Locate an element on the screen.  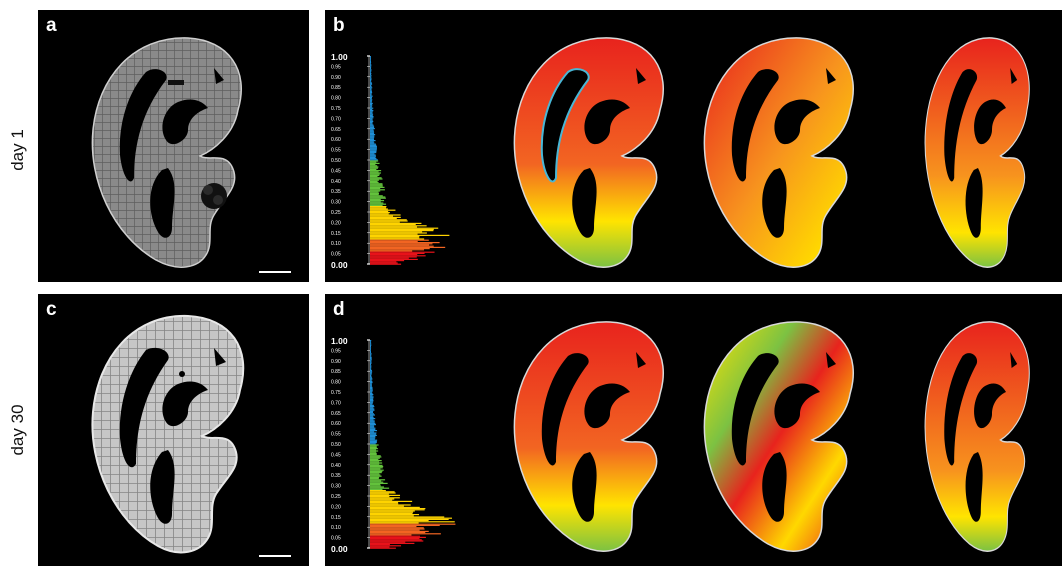
panel-a: a is located at coordinates (173, 146).